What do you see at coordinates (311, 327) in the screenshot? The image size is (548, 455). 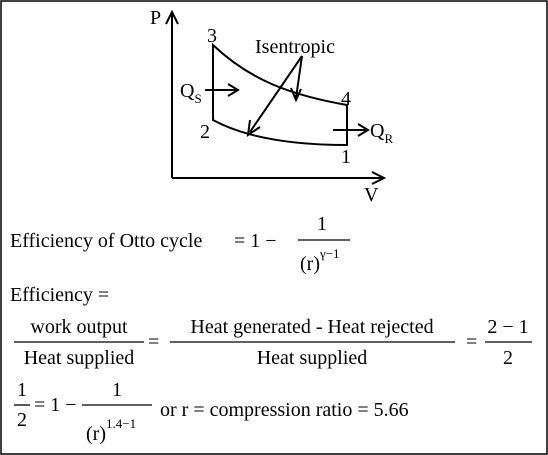 I see `numerator: Heat generated - Heat rejected` at bounding box center [311, 327].